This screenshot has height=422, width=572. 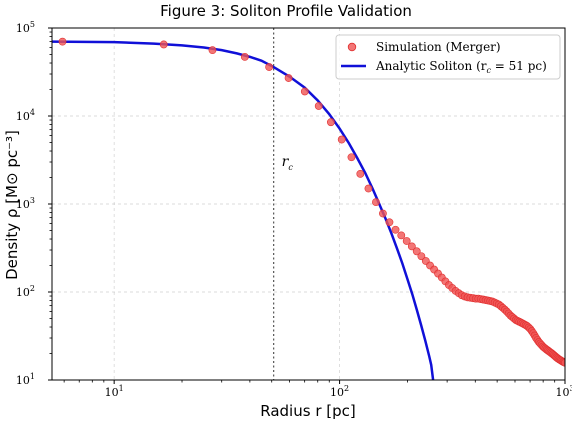 I want to click on x-axis-label: Radius r [pc], so click(x=307, y=411).